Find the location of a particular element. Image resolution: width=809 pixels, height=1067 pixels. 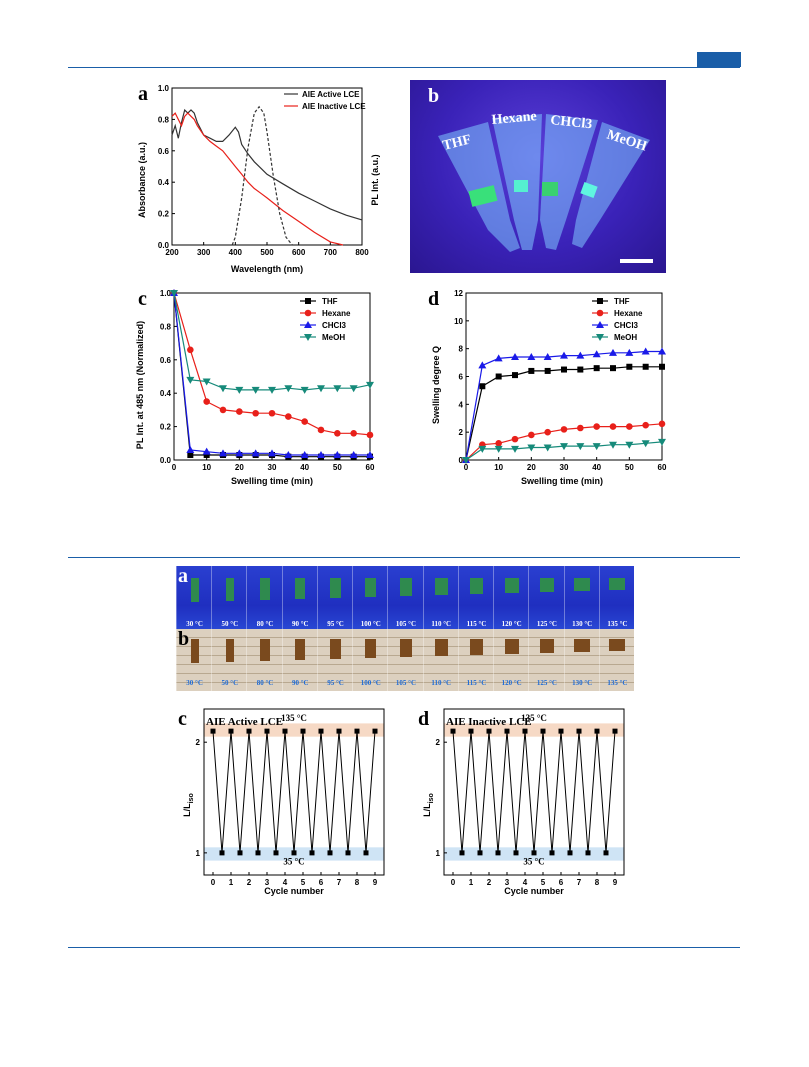

strip-cell: 110 °C is located at coordinates (440, 599).